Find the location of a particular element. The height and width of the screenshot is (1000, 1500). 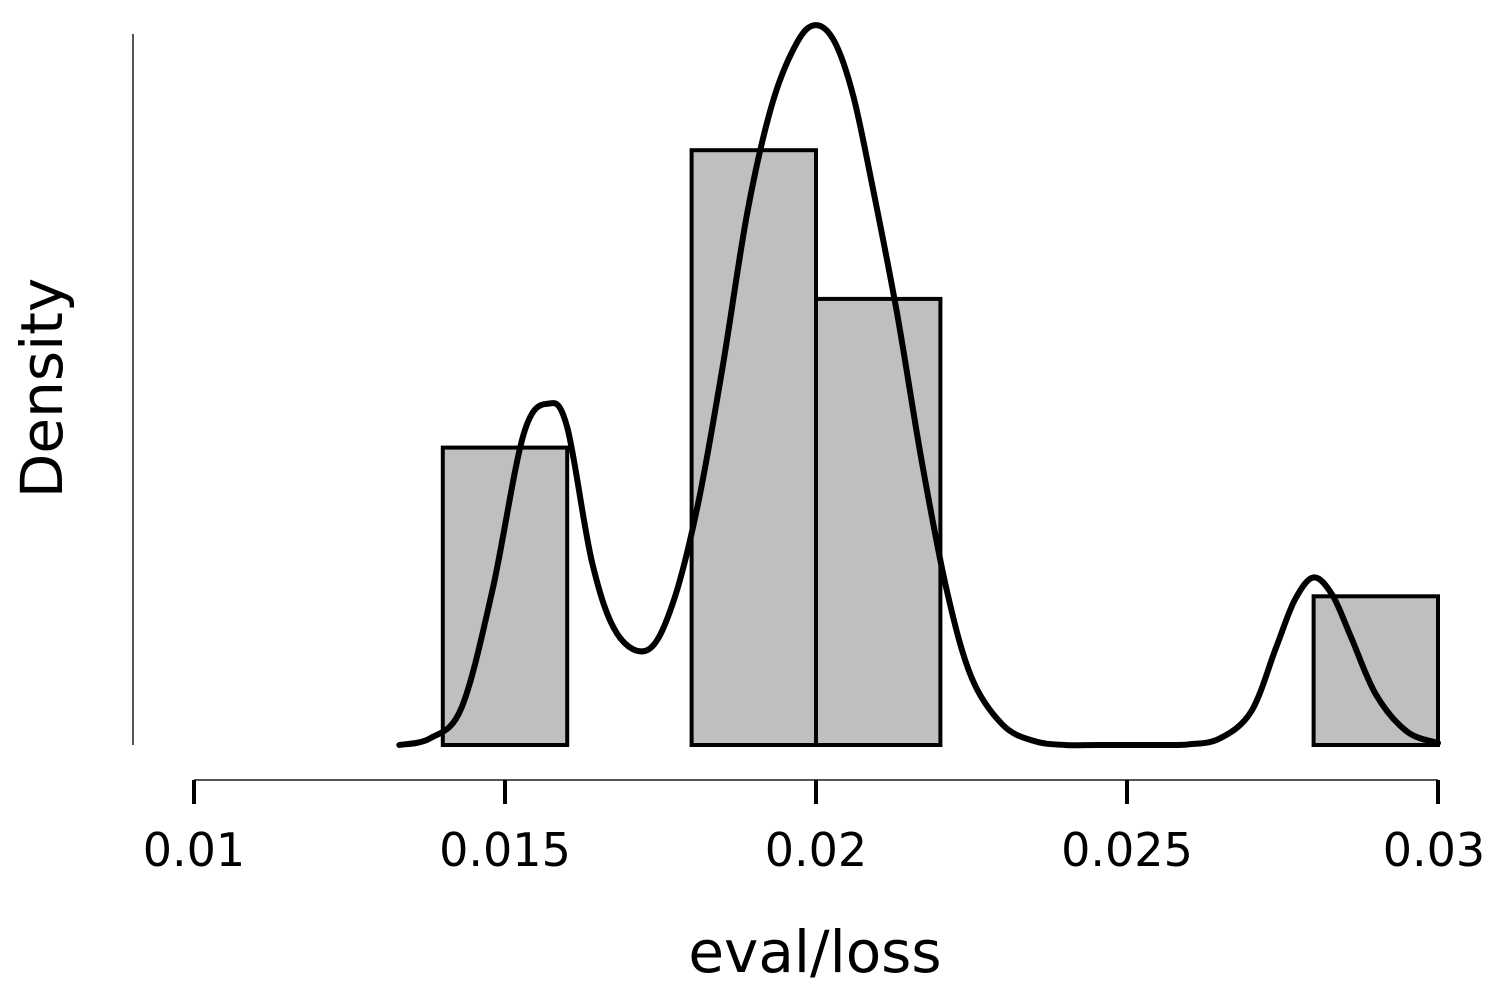

x-tick-label: 0.02 is located at coordinates (816, 850).